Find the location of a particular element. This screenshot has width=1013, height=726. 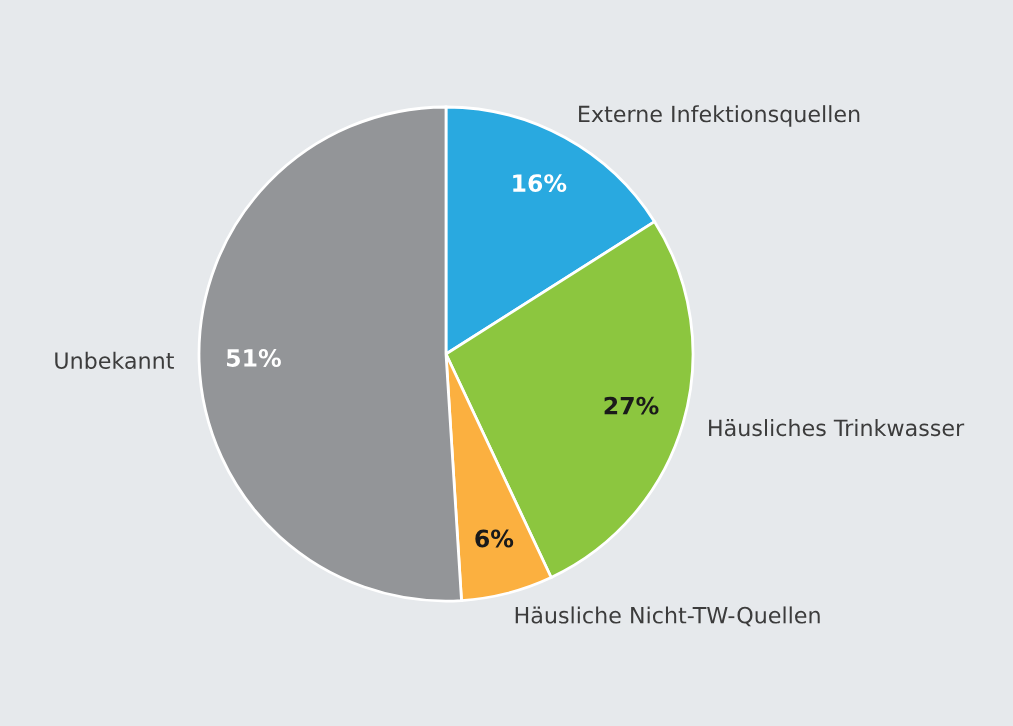

slice-label: Externe Infektionsquellen is located at coordinates (719, 116).